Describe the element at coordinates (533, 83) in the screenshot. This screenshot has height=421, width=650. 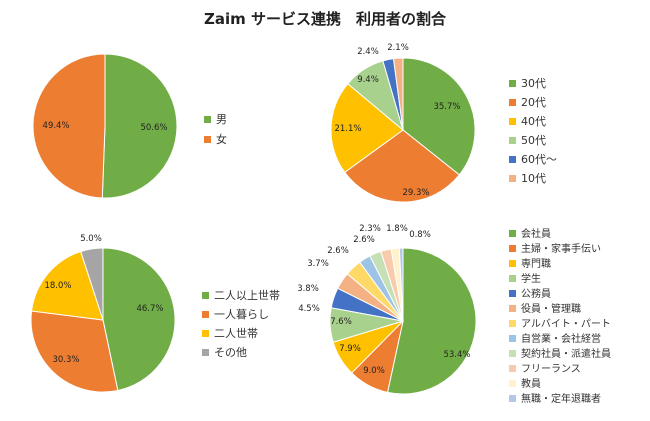
I see `legend-label-age-0: 30代` at that location.